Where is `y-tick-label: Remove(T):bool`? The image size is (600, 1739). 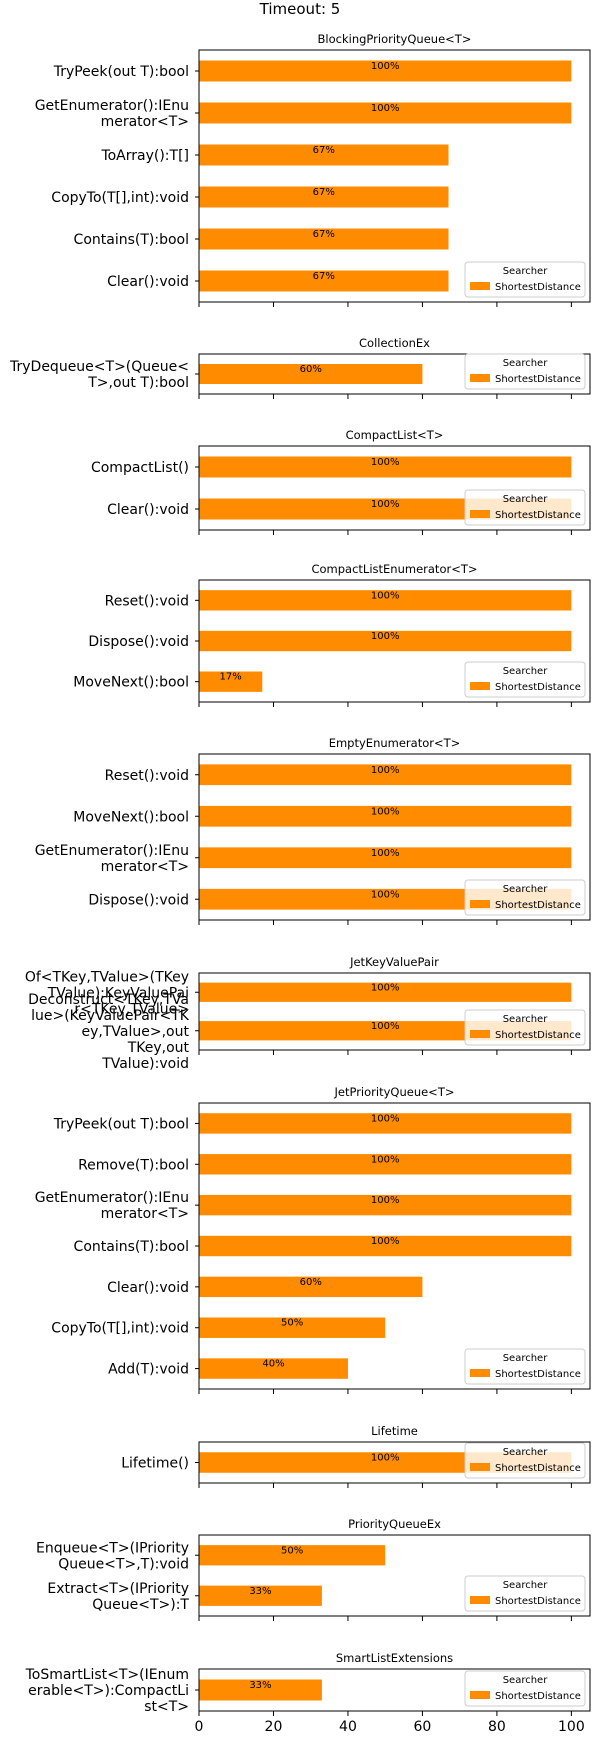
y-tick-label: Remove(T):bool is located at coordinates (133, 1165).